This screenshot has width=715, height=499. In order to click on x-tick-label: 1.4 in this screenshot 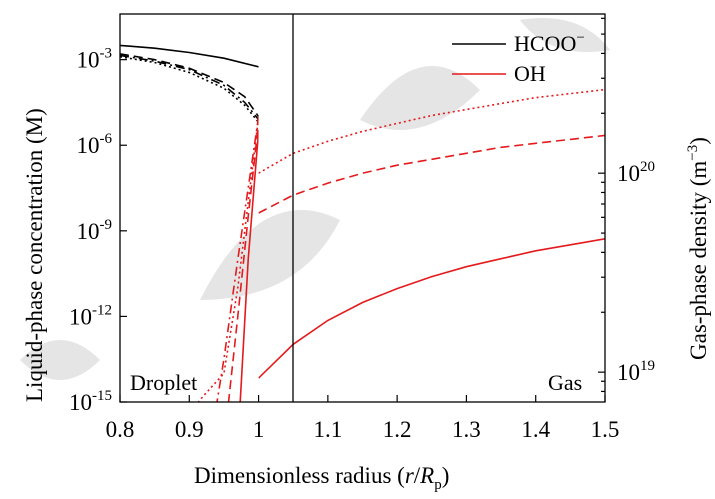, I will do `click(535, 429)`.